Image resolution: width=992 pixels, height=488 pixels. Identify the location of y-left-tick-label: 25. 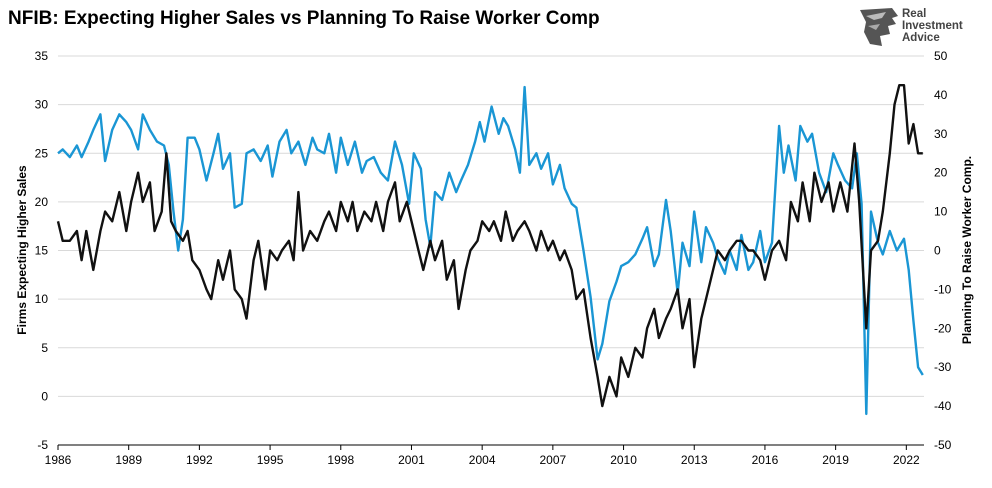
(42, 153).